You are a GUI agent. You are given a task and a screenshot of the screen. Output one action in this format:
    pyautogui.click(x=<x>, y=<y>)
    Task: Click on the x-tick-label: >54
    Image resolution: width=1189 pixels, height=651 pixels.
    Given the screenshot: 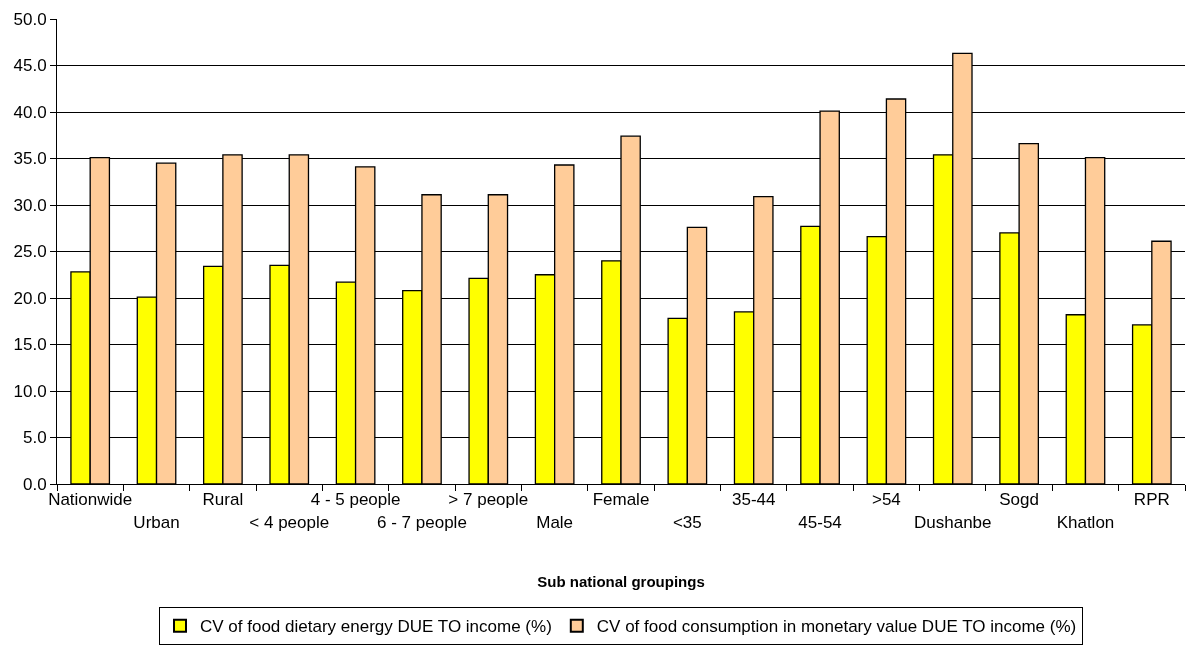 What is the action you would take?
    pyautogui.click(x=886, y=500)
    